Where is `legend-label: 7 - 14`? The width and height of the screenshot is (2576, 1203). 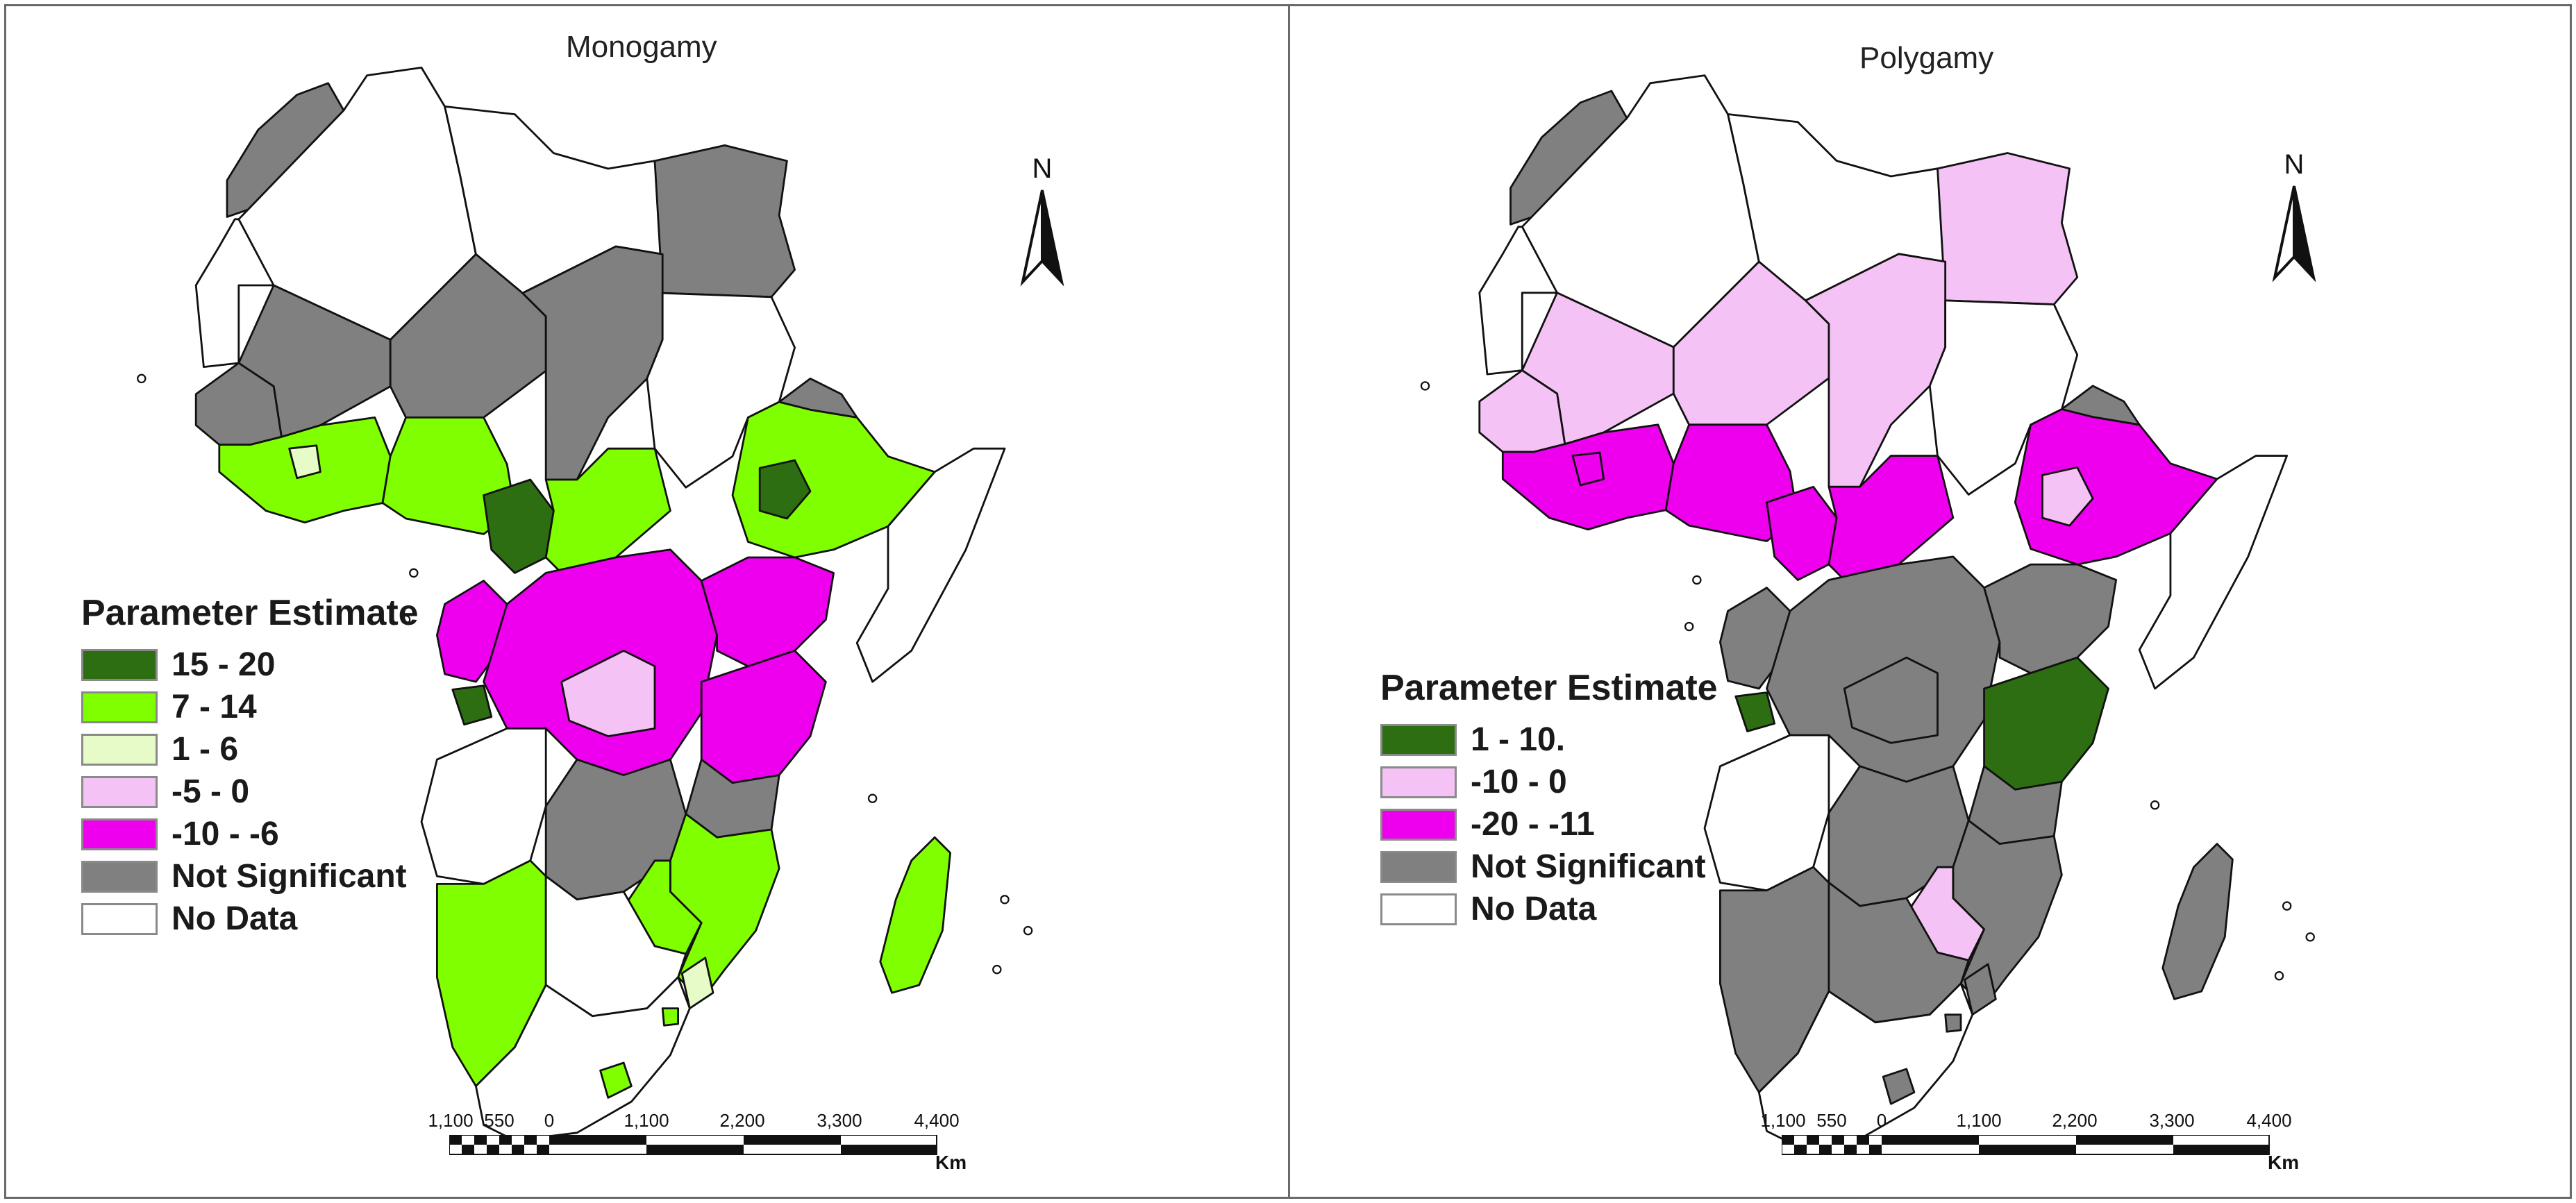 legend-label: 7 - 14 is located at coordinates (214, 707).